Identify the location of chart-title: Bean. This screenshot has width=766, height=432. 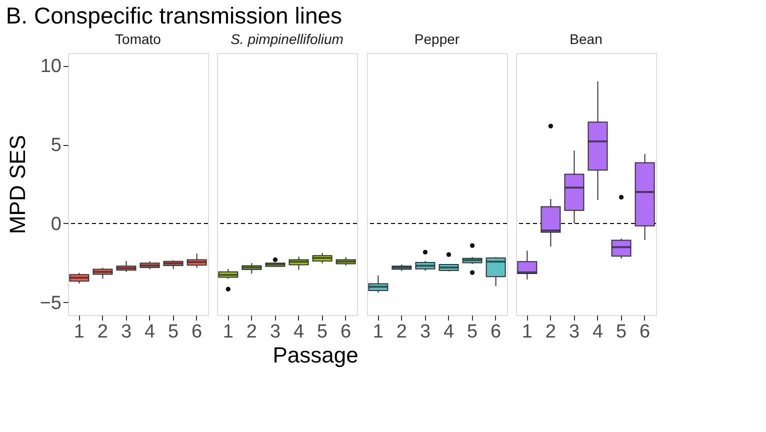
(586, 39).